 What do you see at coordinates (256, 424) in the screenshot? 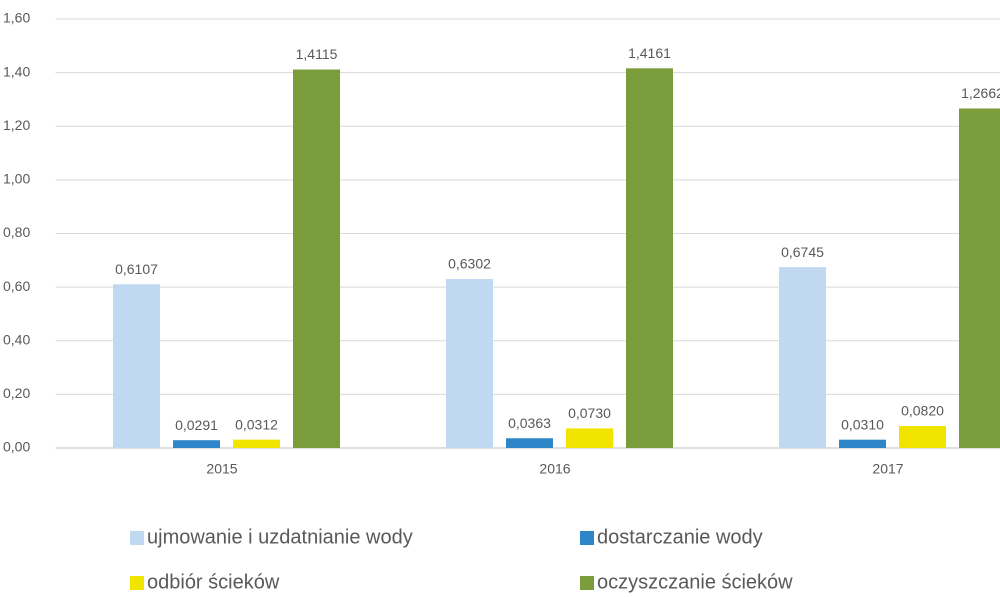
I see `value-label: 0,0312` at bounding box center [256, 424].